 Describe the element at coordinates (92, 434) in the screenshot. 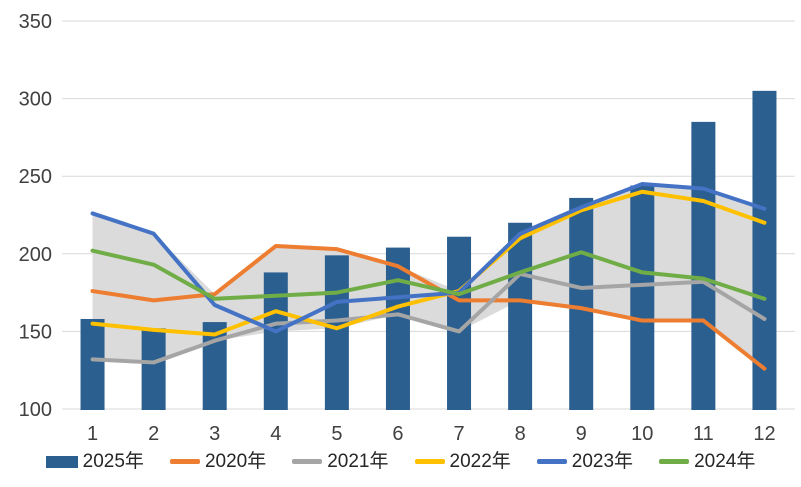

I see `x-axis-label-1: 1` at that location.